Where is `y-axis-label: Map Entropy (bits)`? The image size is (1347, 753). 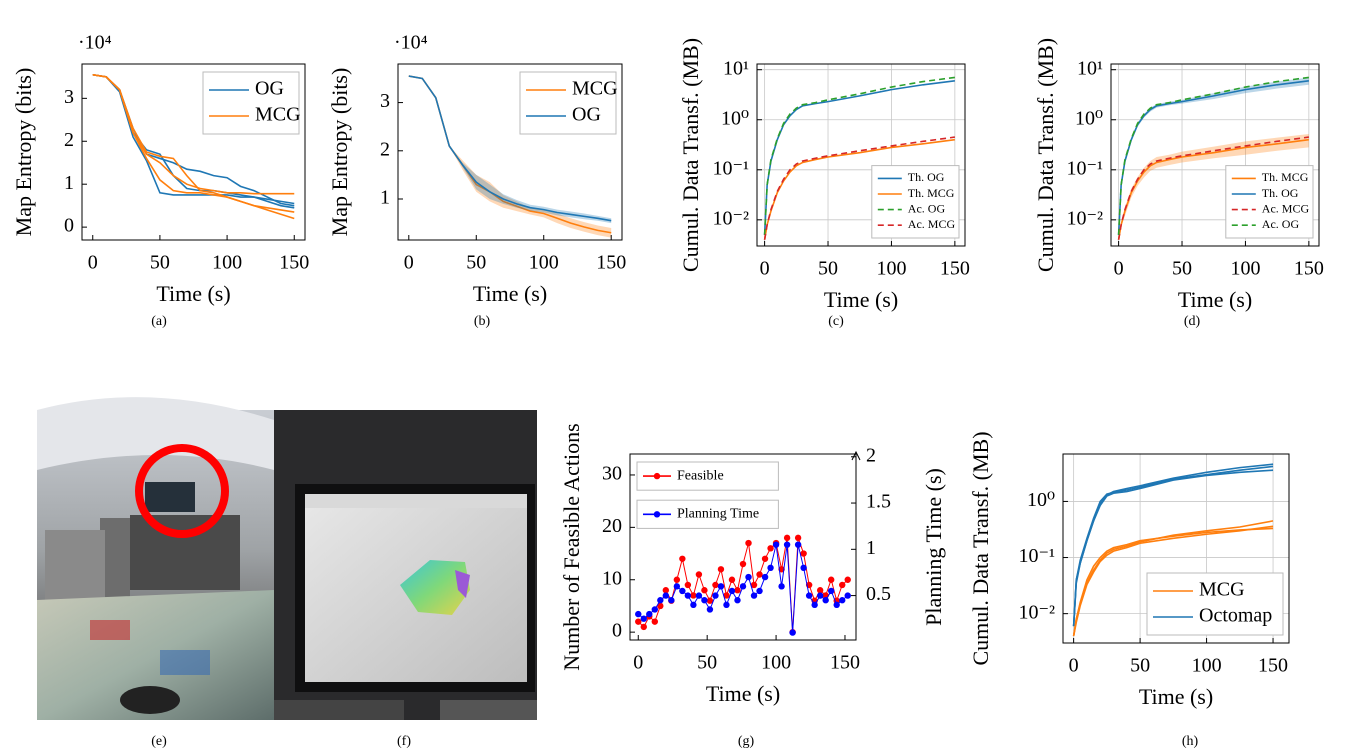
y-axis-label: Map Entropy (bits) is located at coordinates (339, 152).